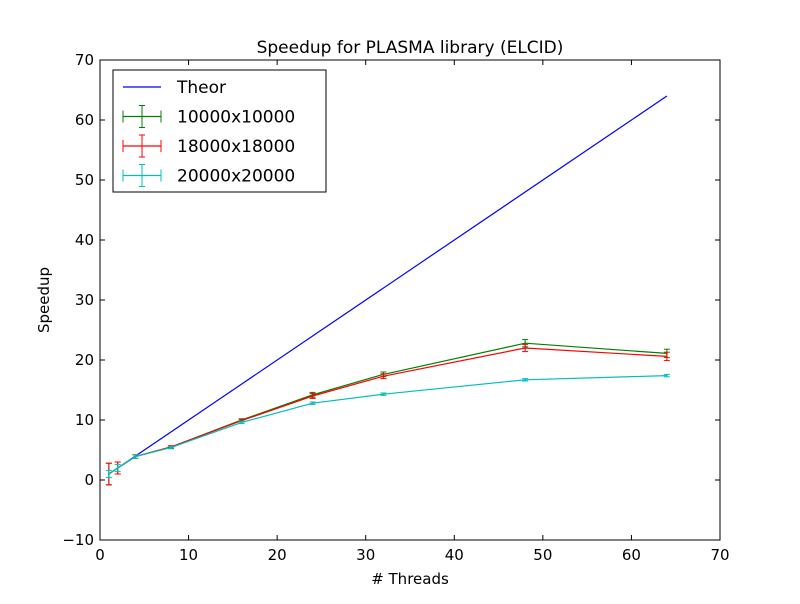 The width and height of the screenshot is (800, 604). What do you see at coordinates (219, 131) in the screenshot?
I see `legend-box` at bounding box center [219, 131].